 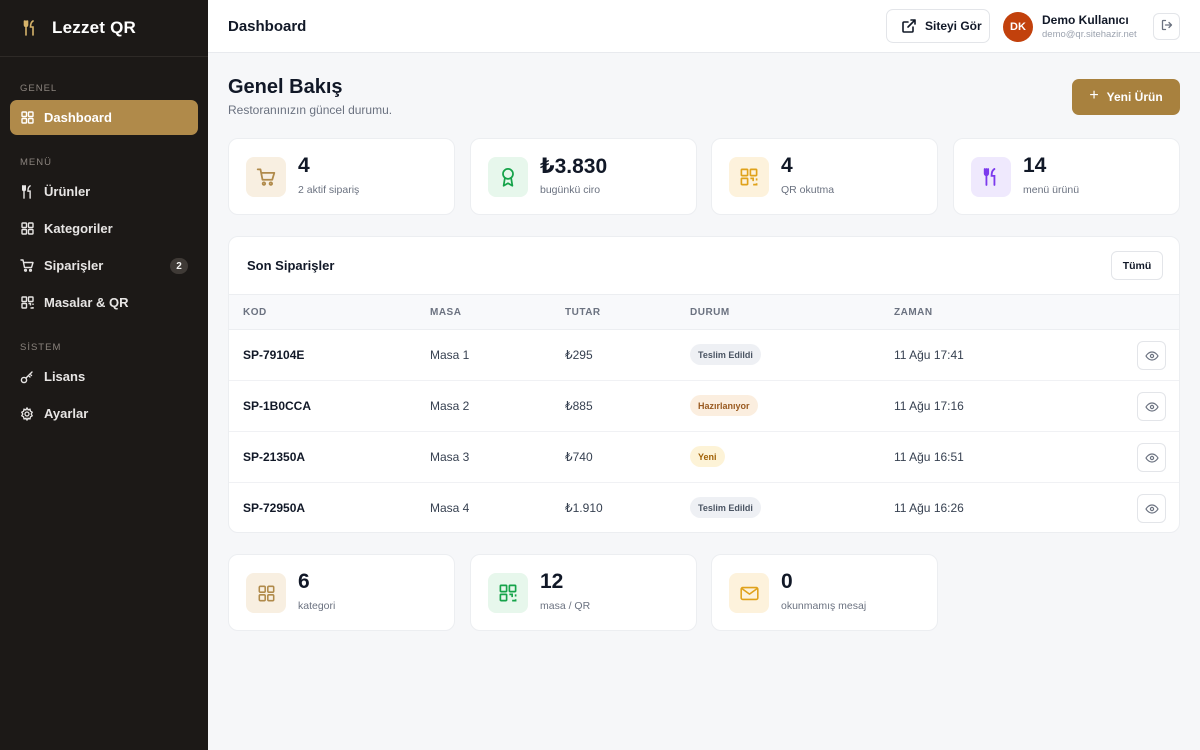 What do you see at coordinates (583, 312) in the screenshot?
I see `column-header-amount: TUTAR` at bounding box center [583, 312].